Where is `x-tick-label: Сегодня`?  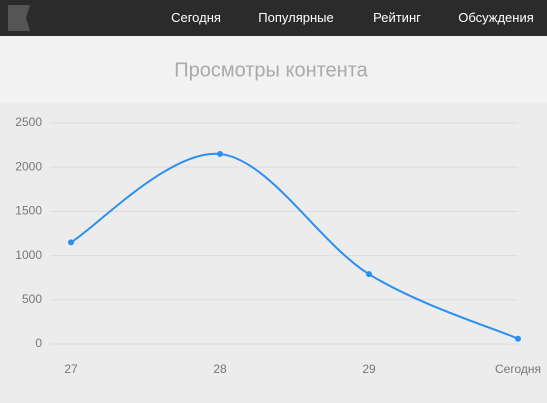
x-tick-label: Сегодня is located at coordinates (518, 369).